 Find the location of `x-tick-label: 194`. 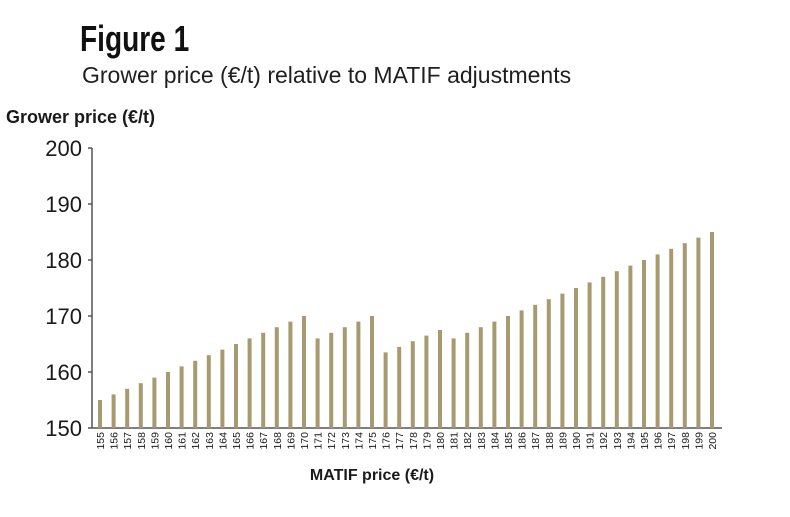

x-tick-label: 194 is located at coordinates (631, 441).